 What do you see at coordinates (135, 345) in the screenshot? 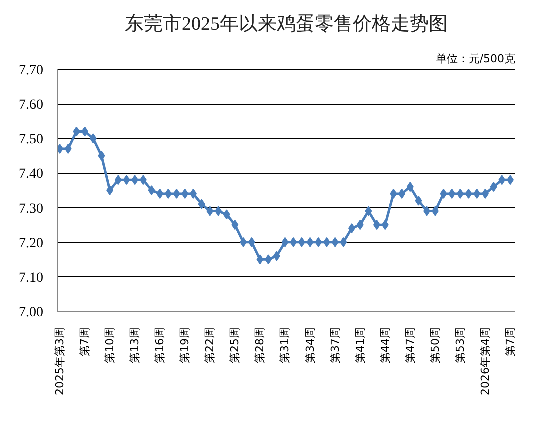
I see `x-tick-label: 第13周` at bounding box center [135, 345].